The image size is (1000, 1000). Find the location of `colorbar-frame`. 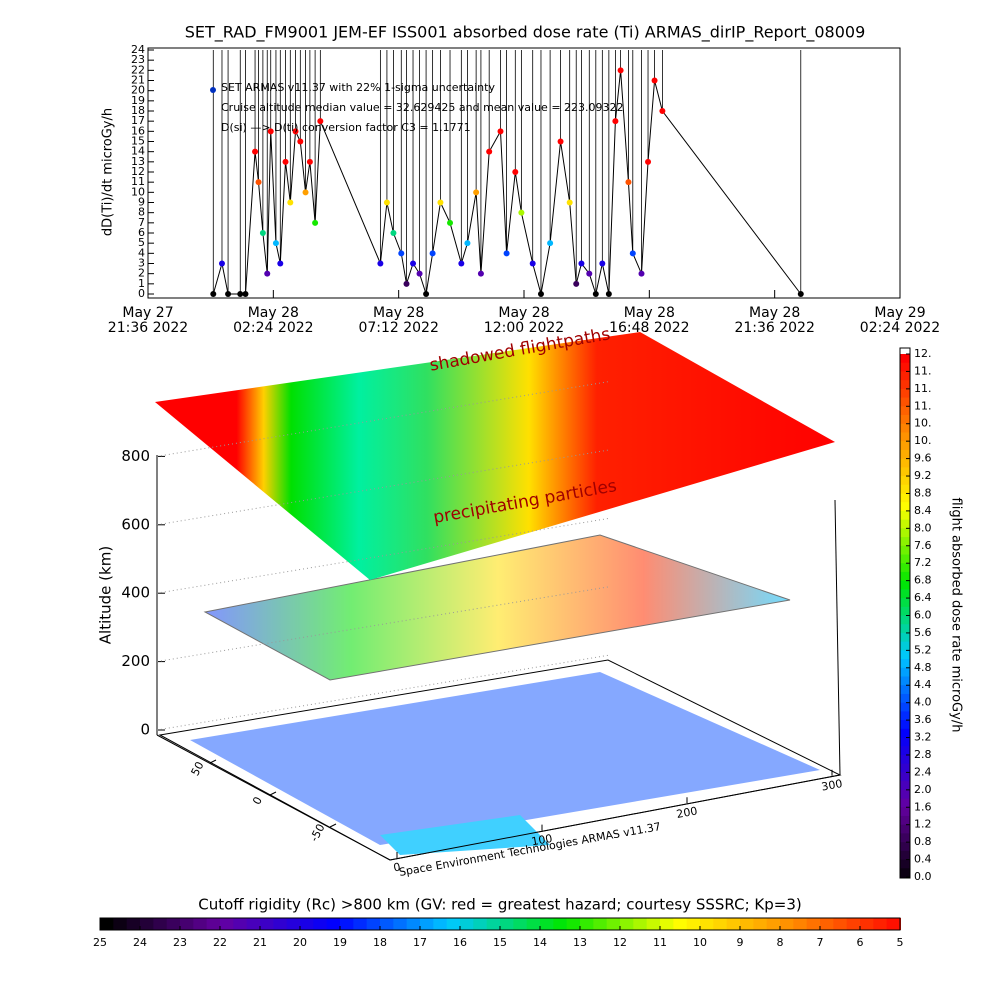

colorbar-frame is located at coordinates (905, 613).